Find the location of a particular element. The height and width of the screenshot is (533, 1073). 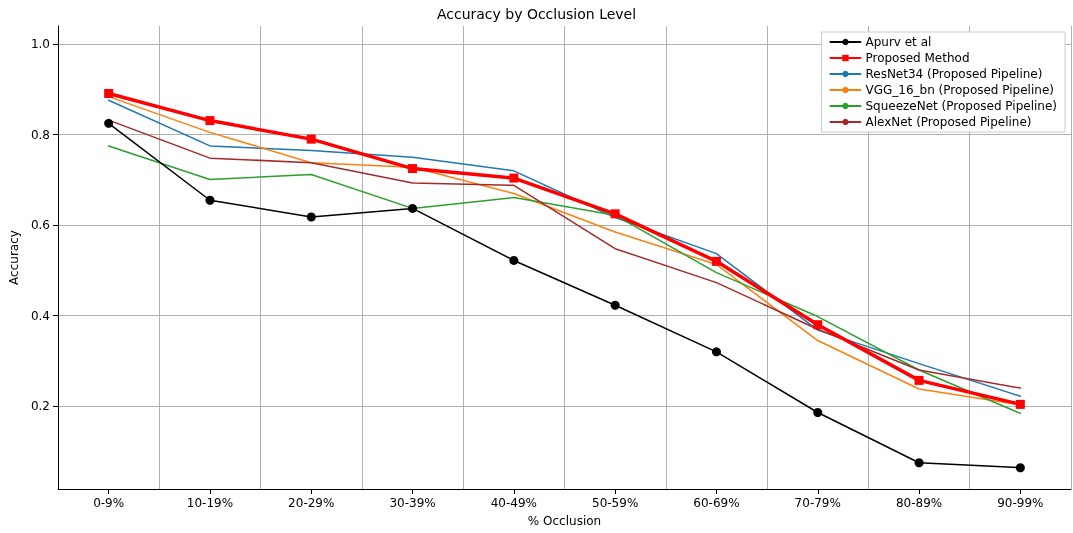

y-tick-label: 0.2 is located at coordinates (40, 406).